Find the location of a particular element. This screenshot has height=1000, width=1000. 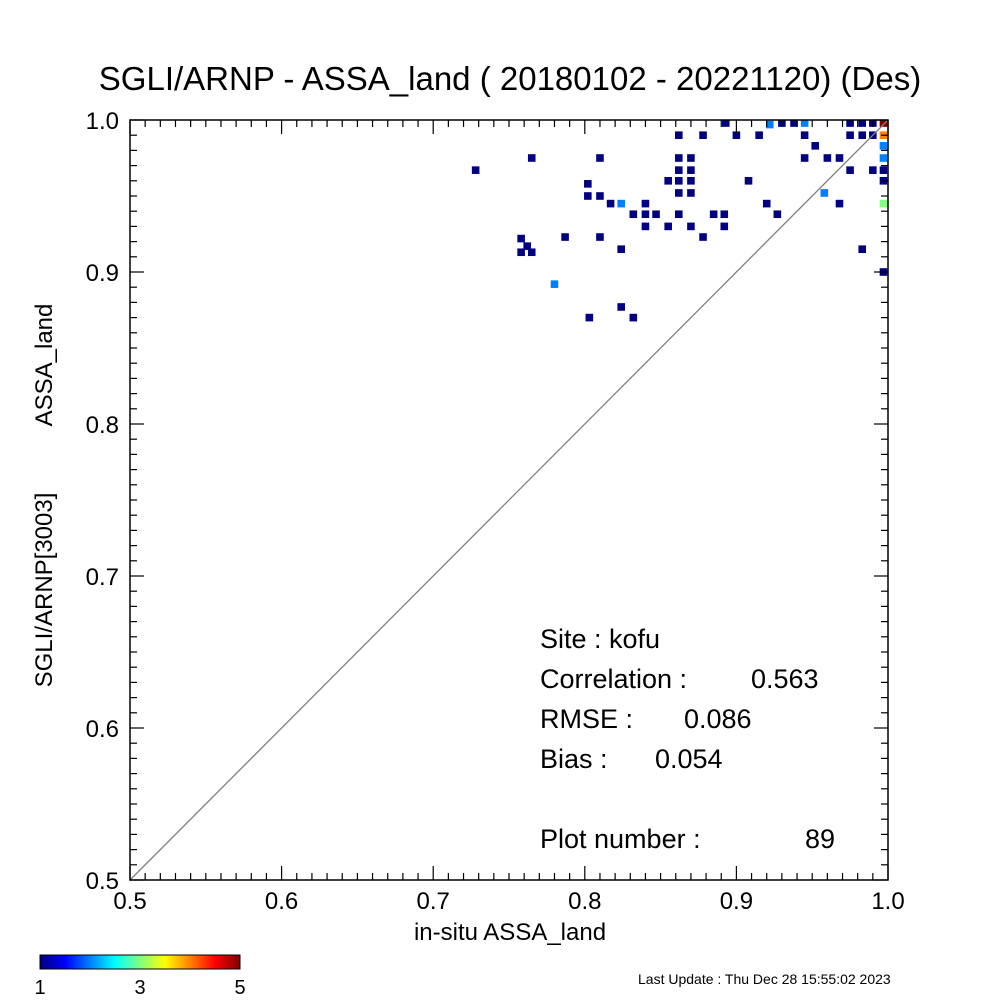

rmse-label: RMSE : is located at coordinates (586, 719).